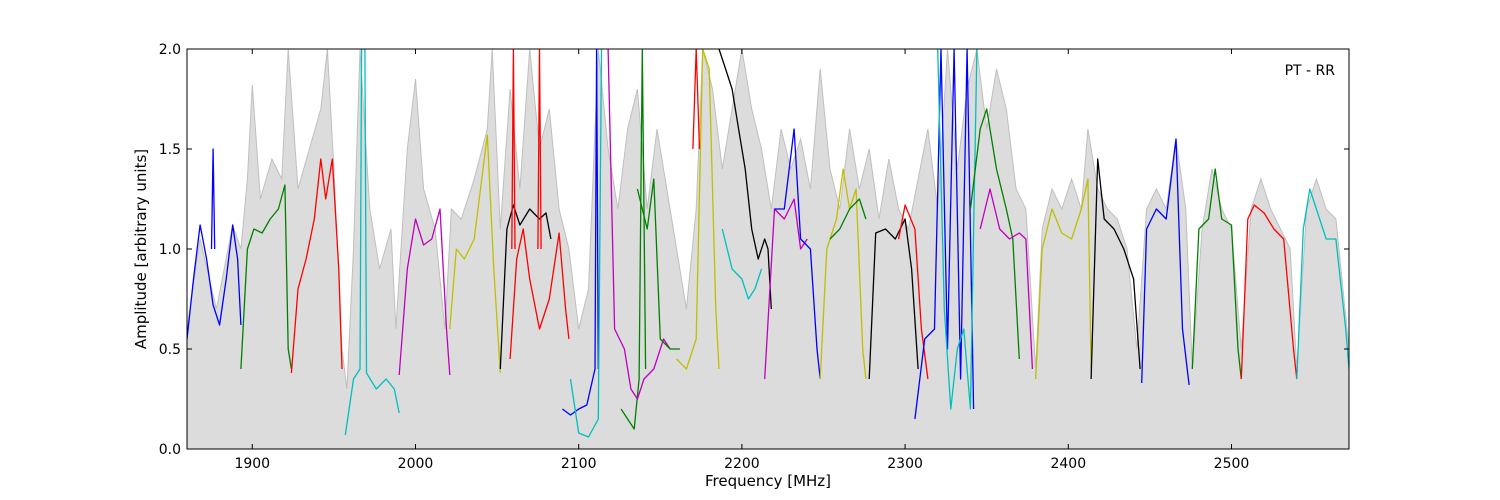  What do you see at coordinates (170, 450) in the screenshot?
I see `y-tick-label-0: 0.0` at bounding box center [170, 450].